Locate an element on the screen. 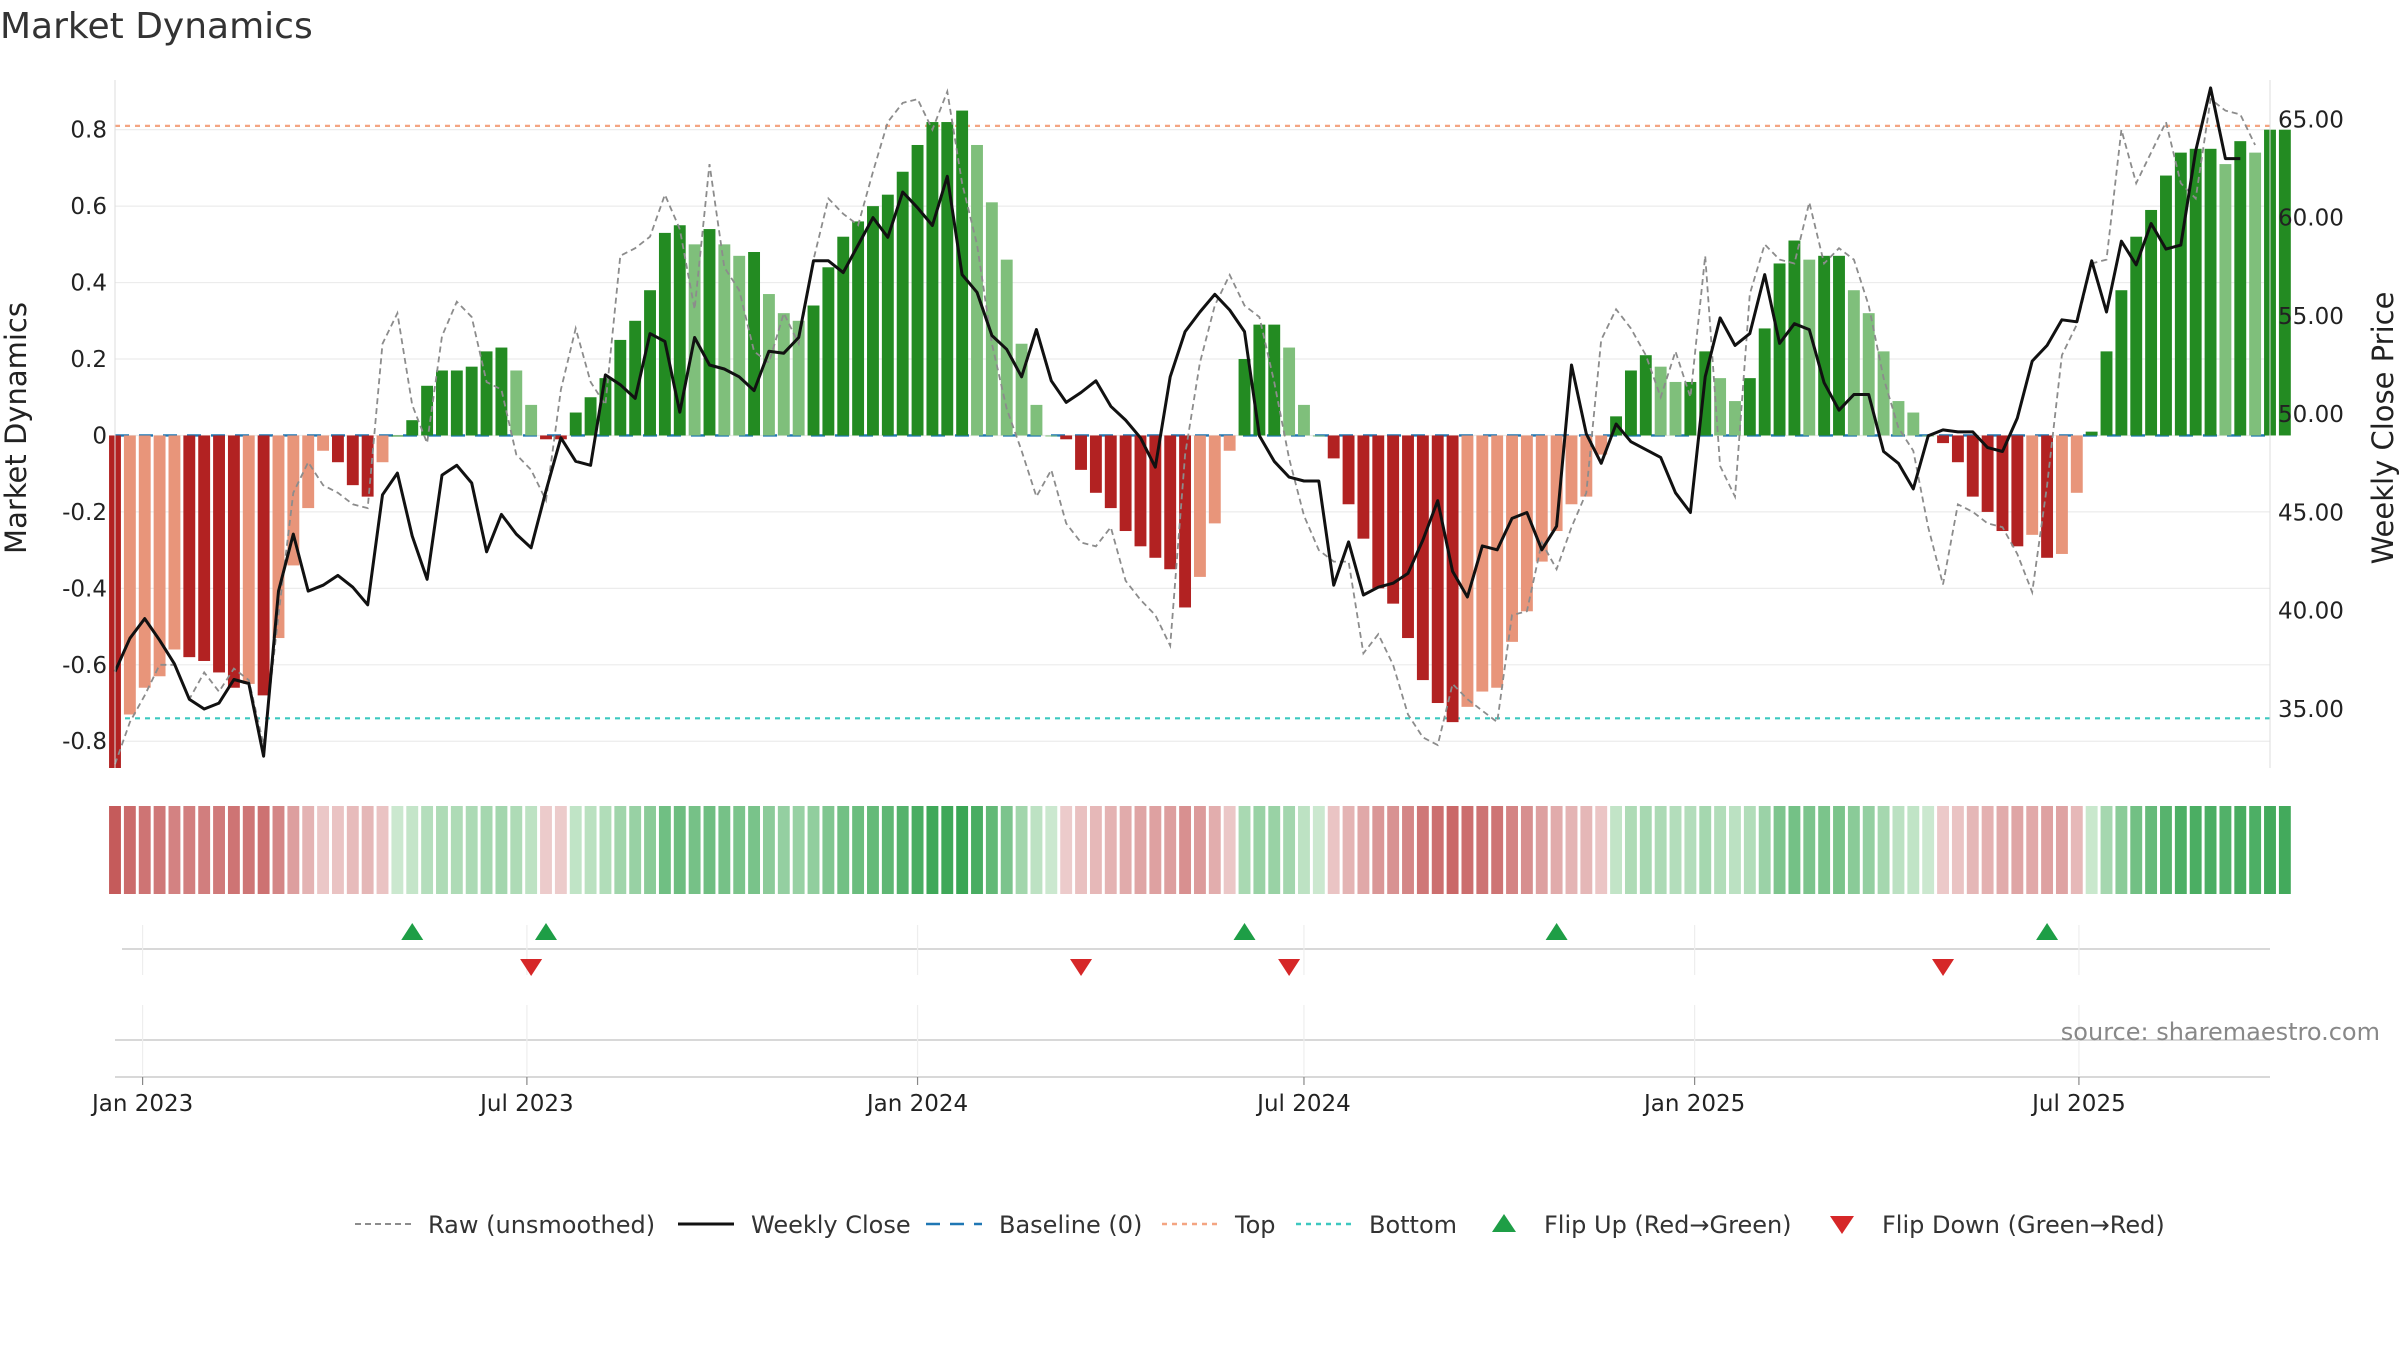 This screenshot has width=2400, height=1354. y-right-tick-label: 50.00 is located at coordinates (2311, 415).